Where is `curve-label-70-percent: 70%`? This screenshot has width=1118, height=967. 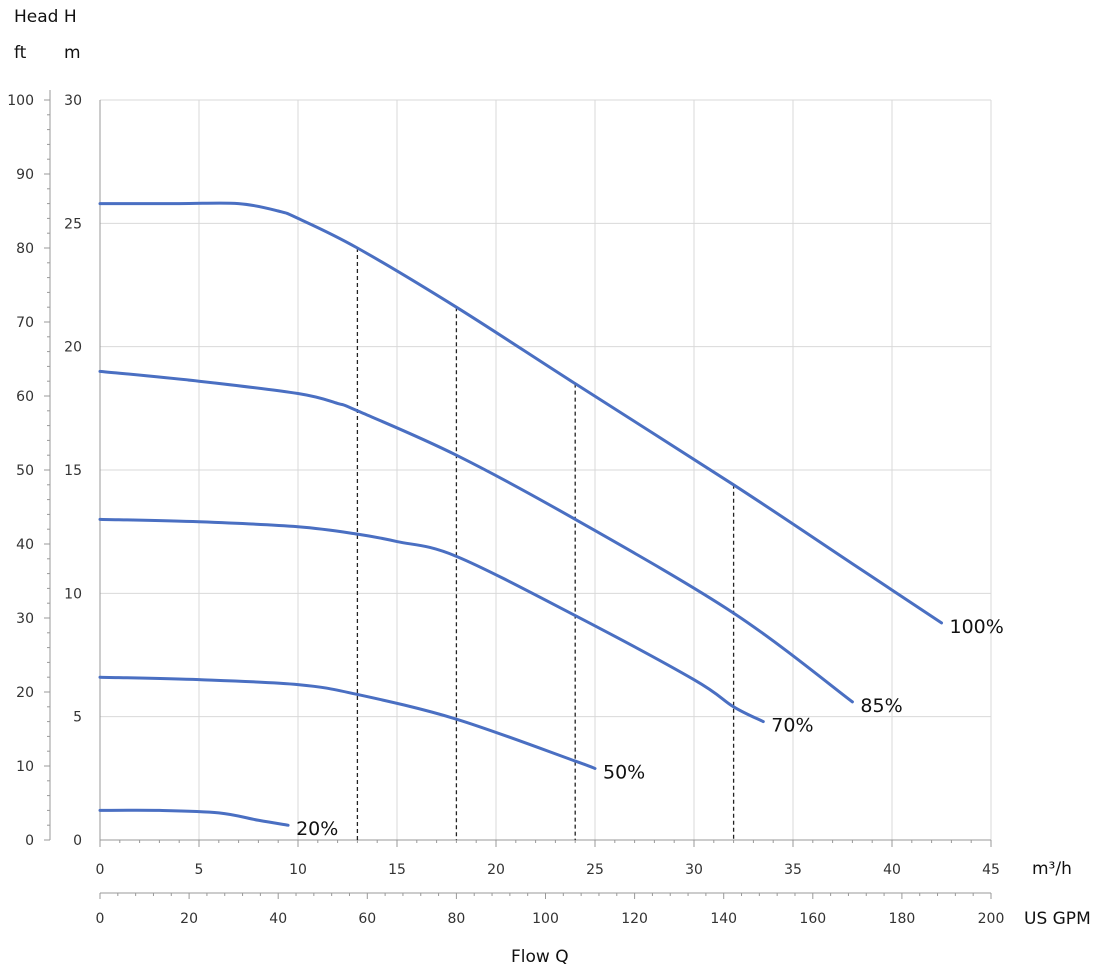
curve-label-70-percent: 70% is located at coordinates (792, 726).